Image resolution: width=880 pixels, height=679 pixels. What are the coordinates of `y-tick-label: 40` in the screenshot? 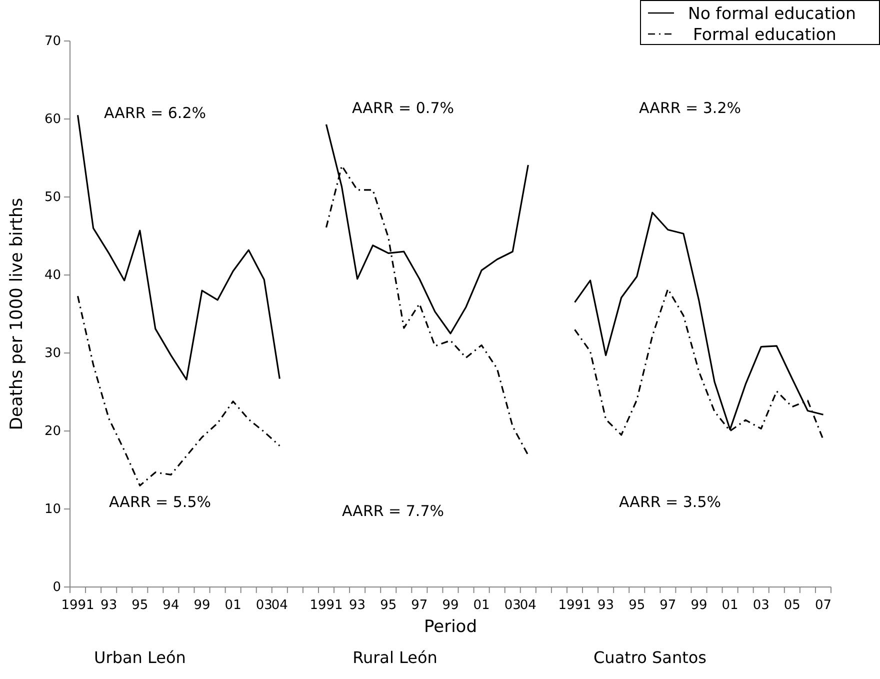 It's located at (52, 276).